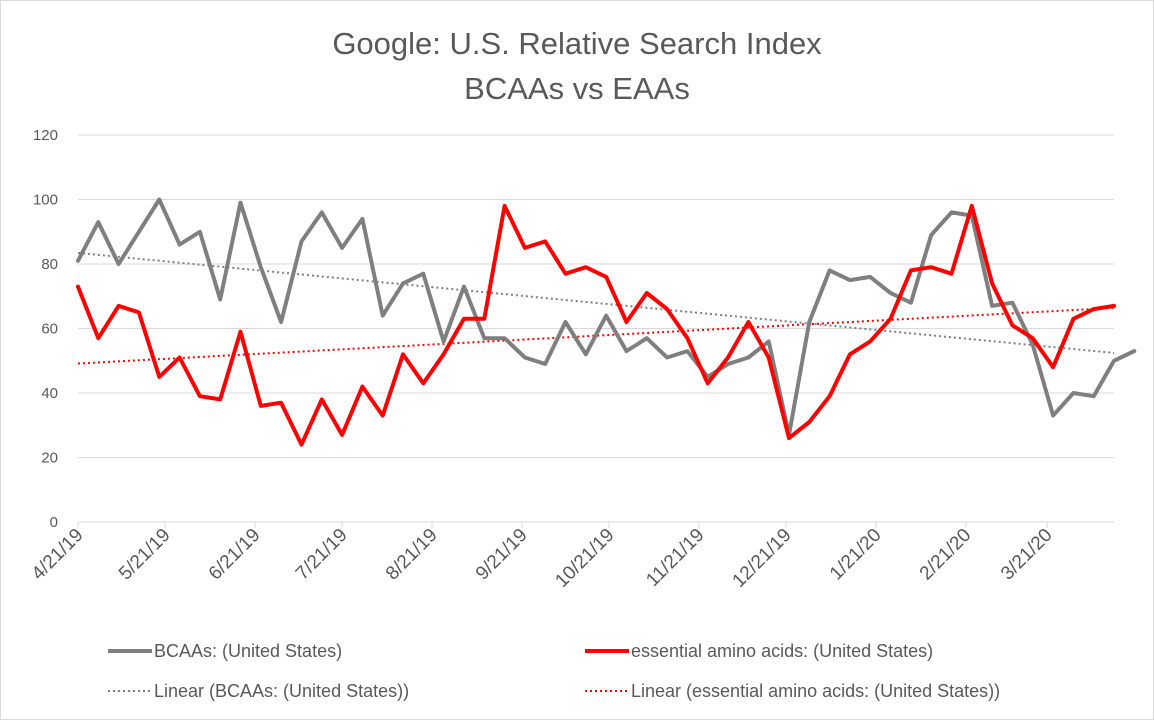  I want to click on y-tick-label: 100, so click(45, 200).